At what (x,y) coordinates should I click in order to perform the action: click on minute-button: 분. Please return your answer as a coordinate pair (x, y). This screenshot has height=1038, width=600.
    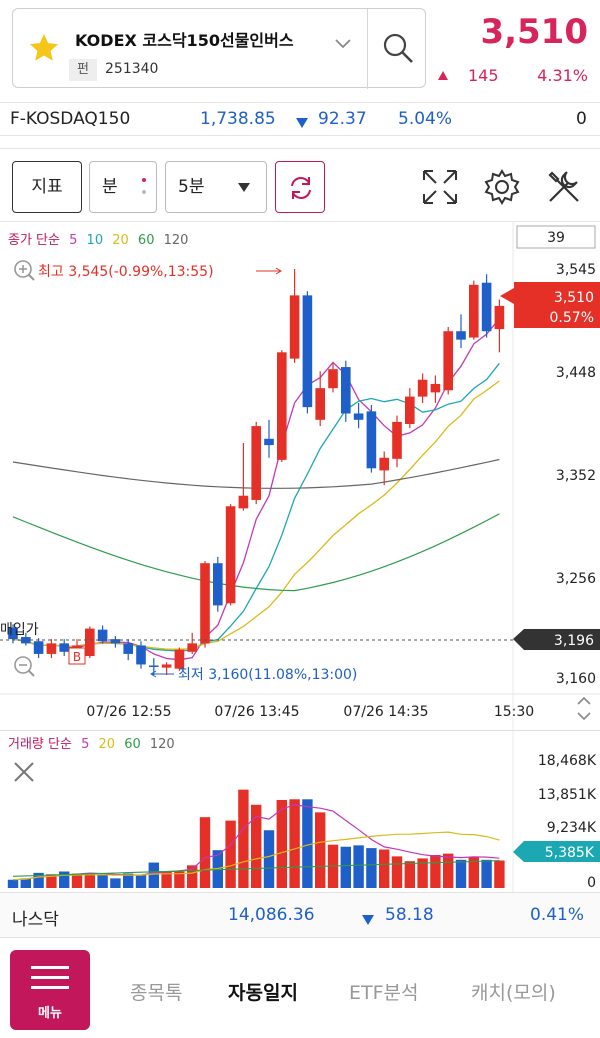
    Looking at the image, I should click on (123, 187).